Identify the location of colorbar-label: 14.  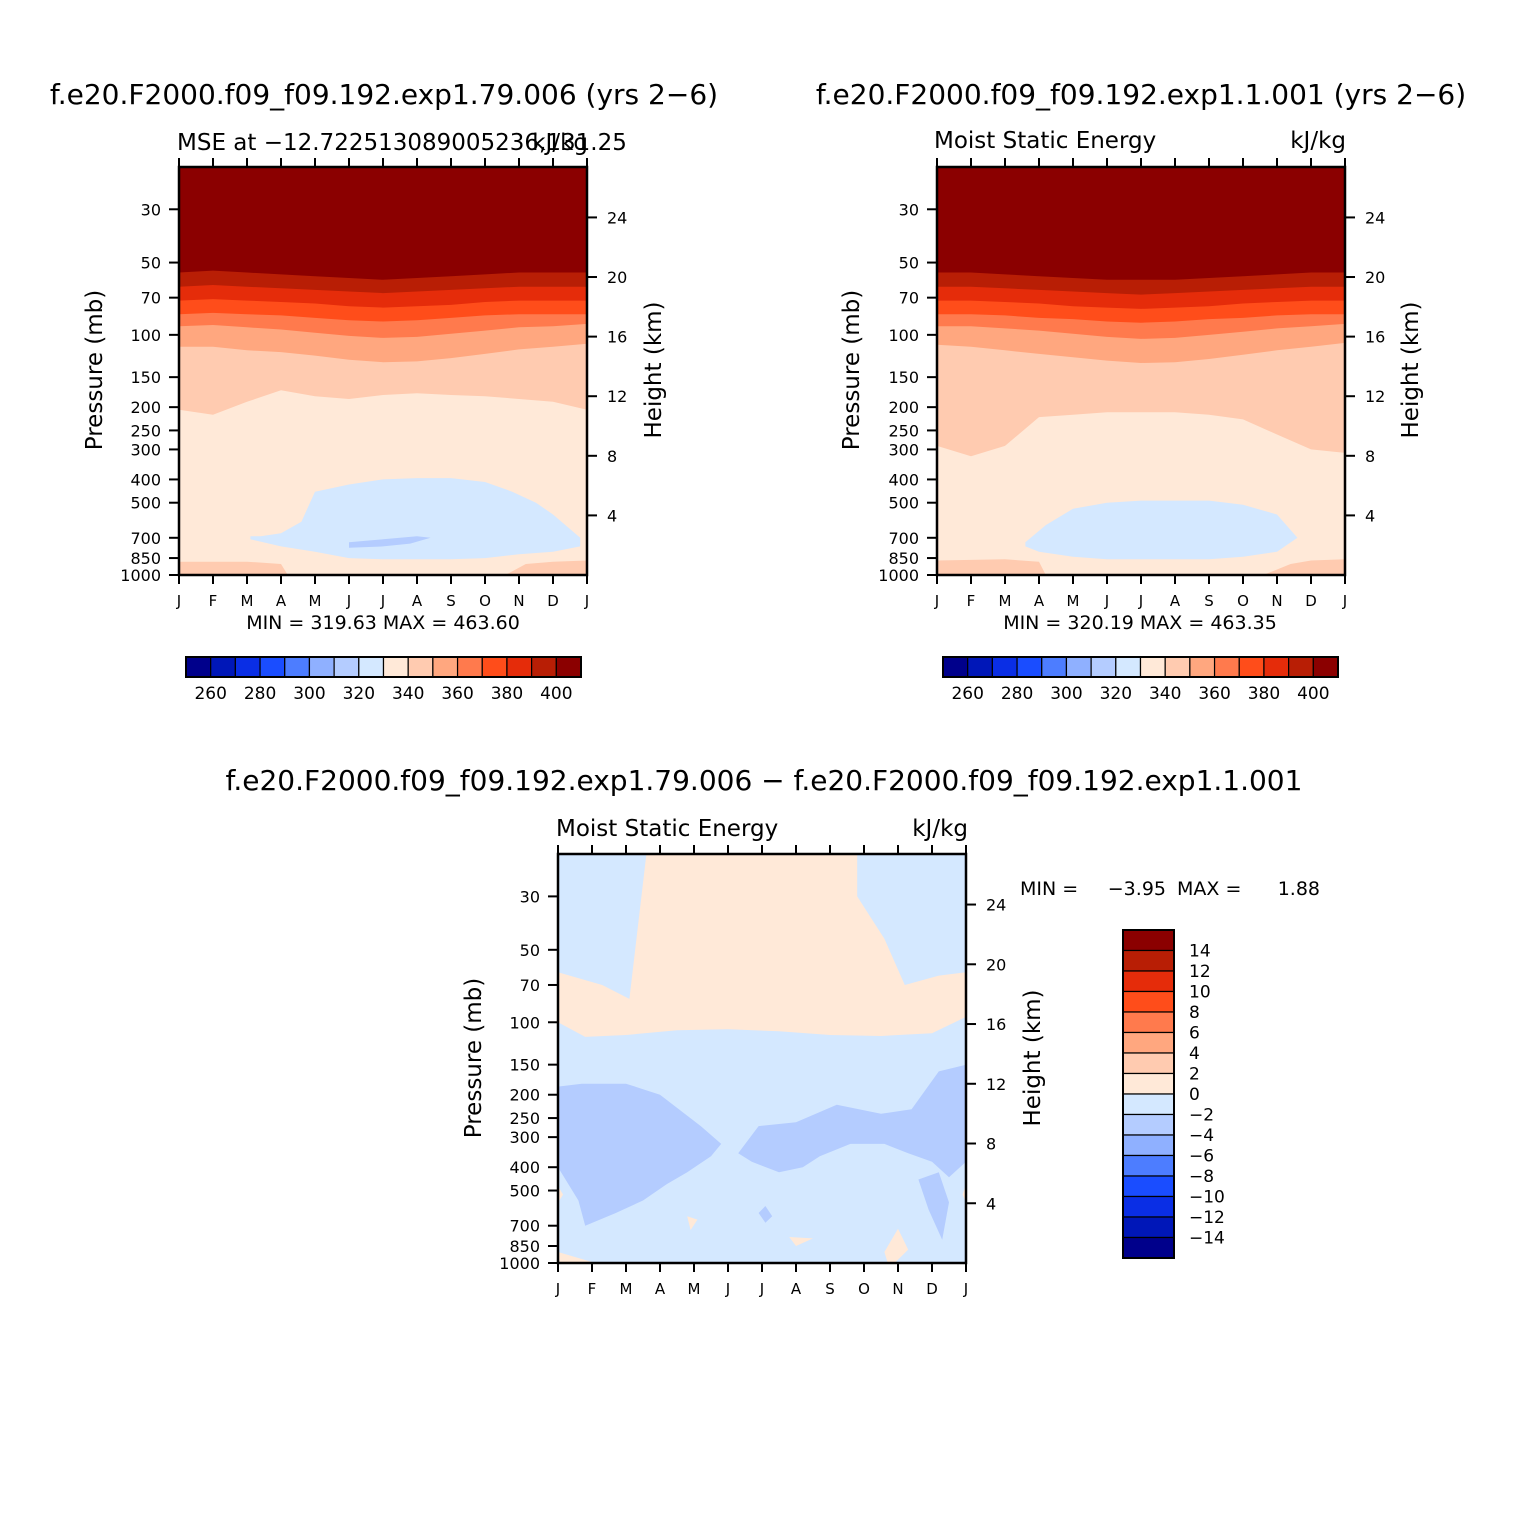
(1200, 952).